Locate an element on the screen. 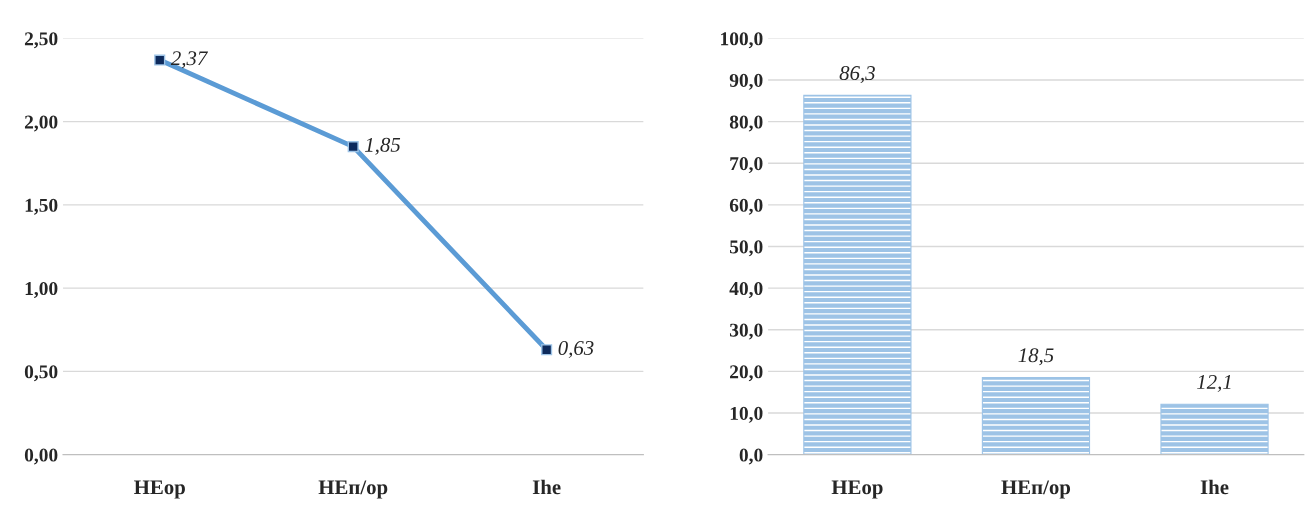  y-tick-label: 1,00 is located at coordinates (41, 289).